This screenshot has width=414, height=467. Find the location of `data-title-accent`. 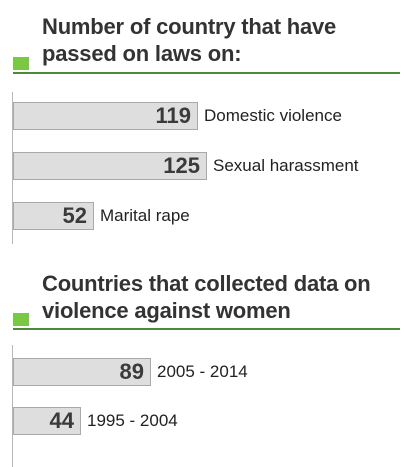

data-title-accent is located at coordinates (21, 319).